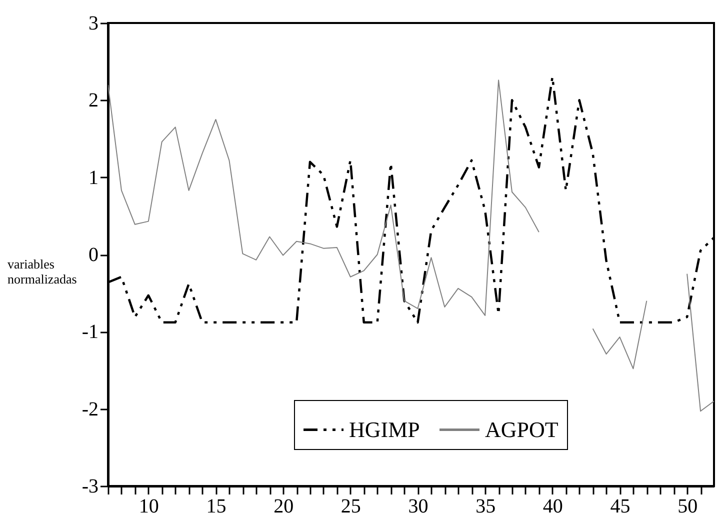 This screenshot has width=717, height=521. Describe the element at coordinates (522, 429) in the screenshot. I see `legend-label: AGPOT` at that location.